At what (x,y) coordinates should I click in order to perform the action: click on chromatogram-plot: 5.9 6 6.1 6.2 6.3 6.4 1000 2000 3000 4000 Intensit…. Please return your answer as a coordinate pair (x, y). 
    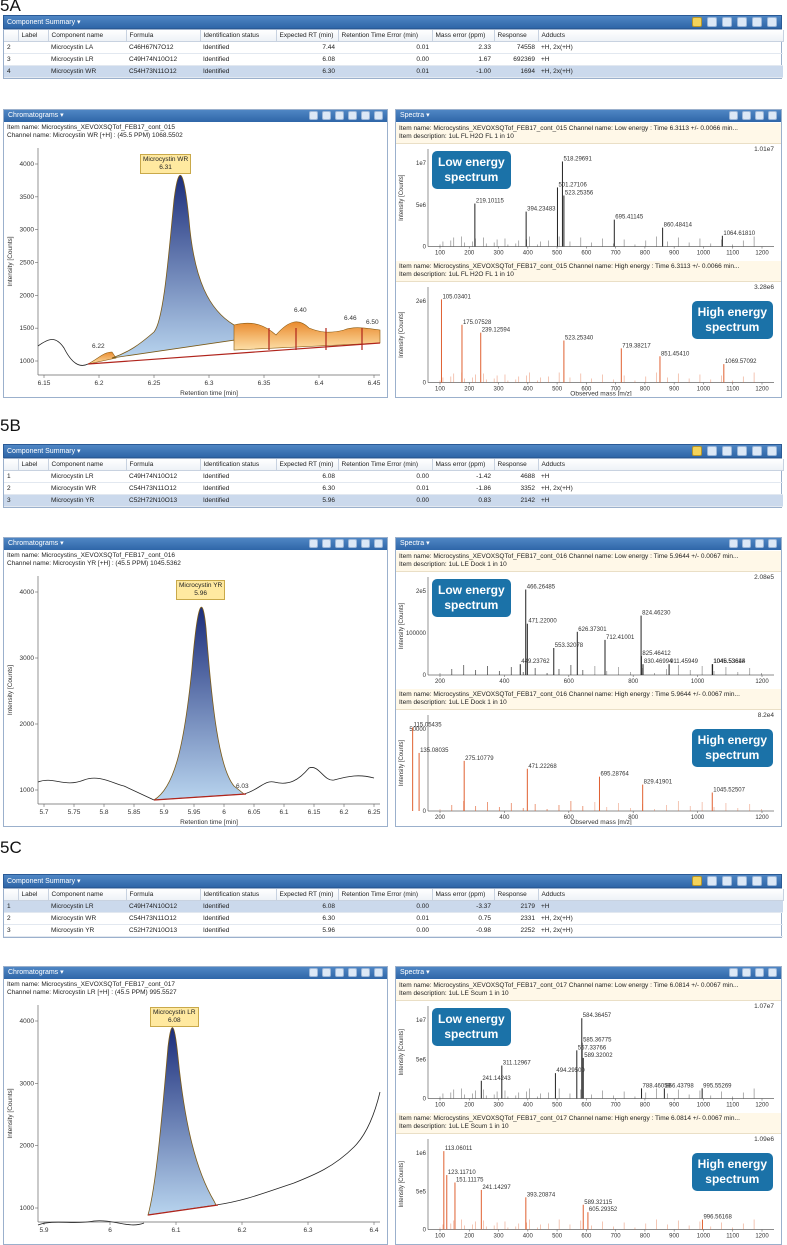
    Looking at the image, I should click on (195, 1120).